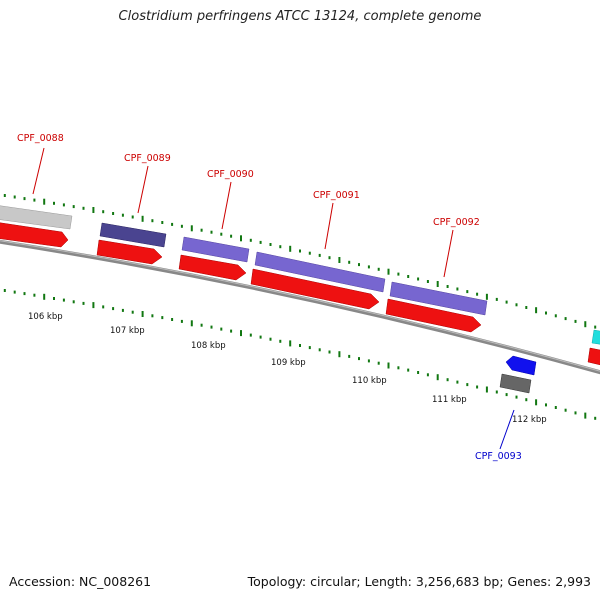  I want to click on cds-arrow-offscreen, so click(593, 356).